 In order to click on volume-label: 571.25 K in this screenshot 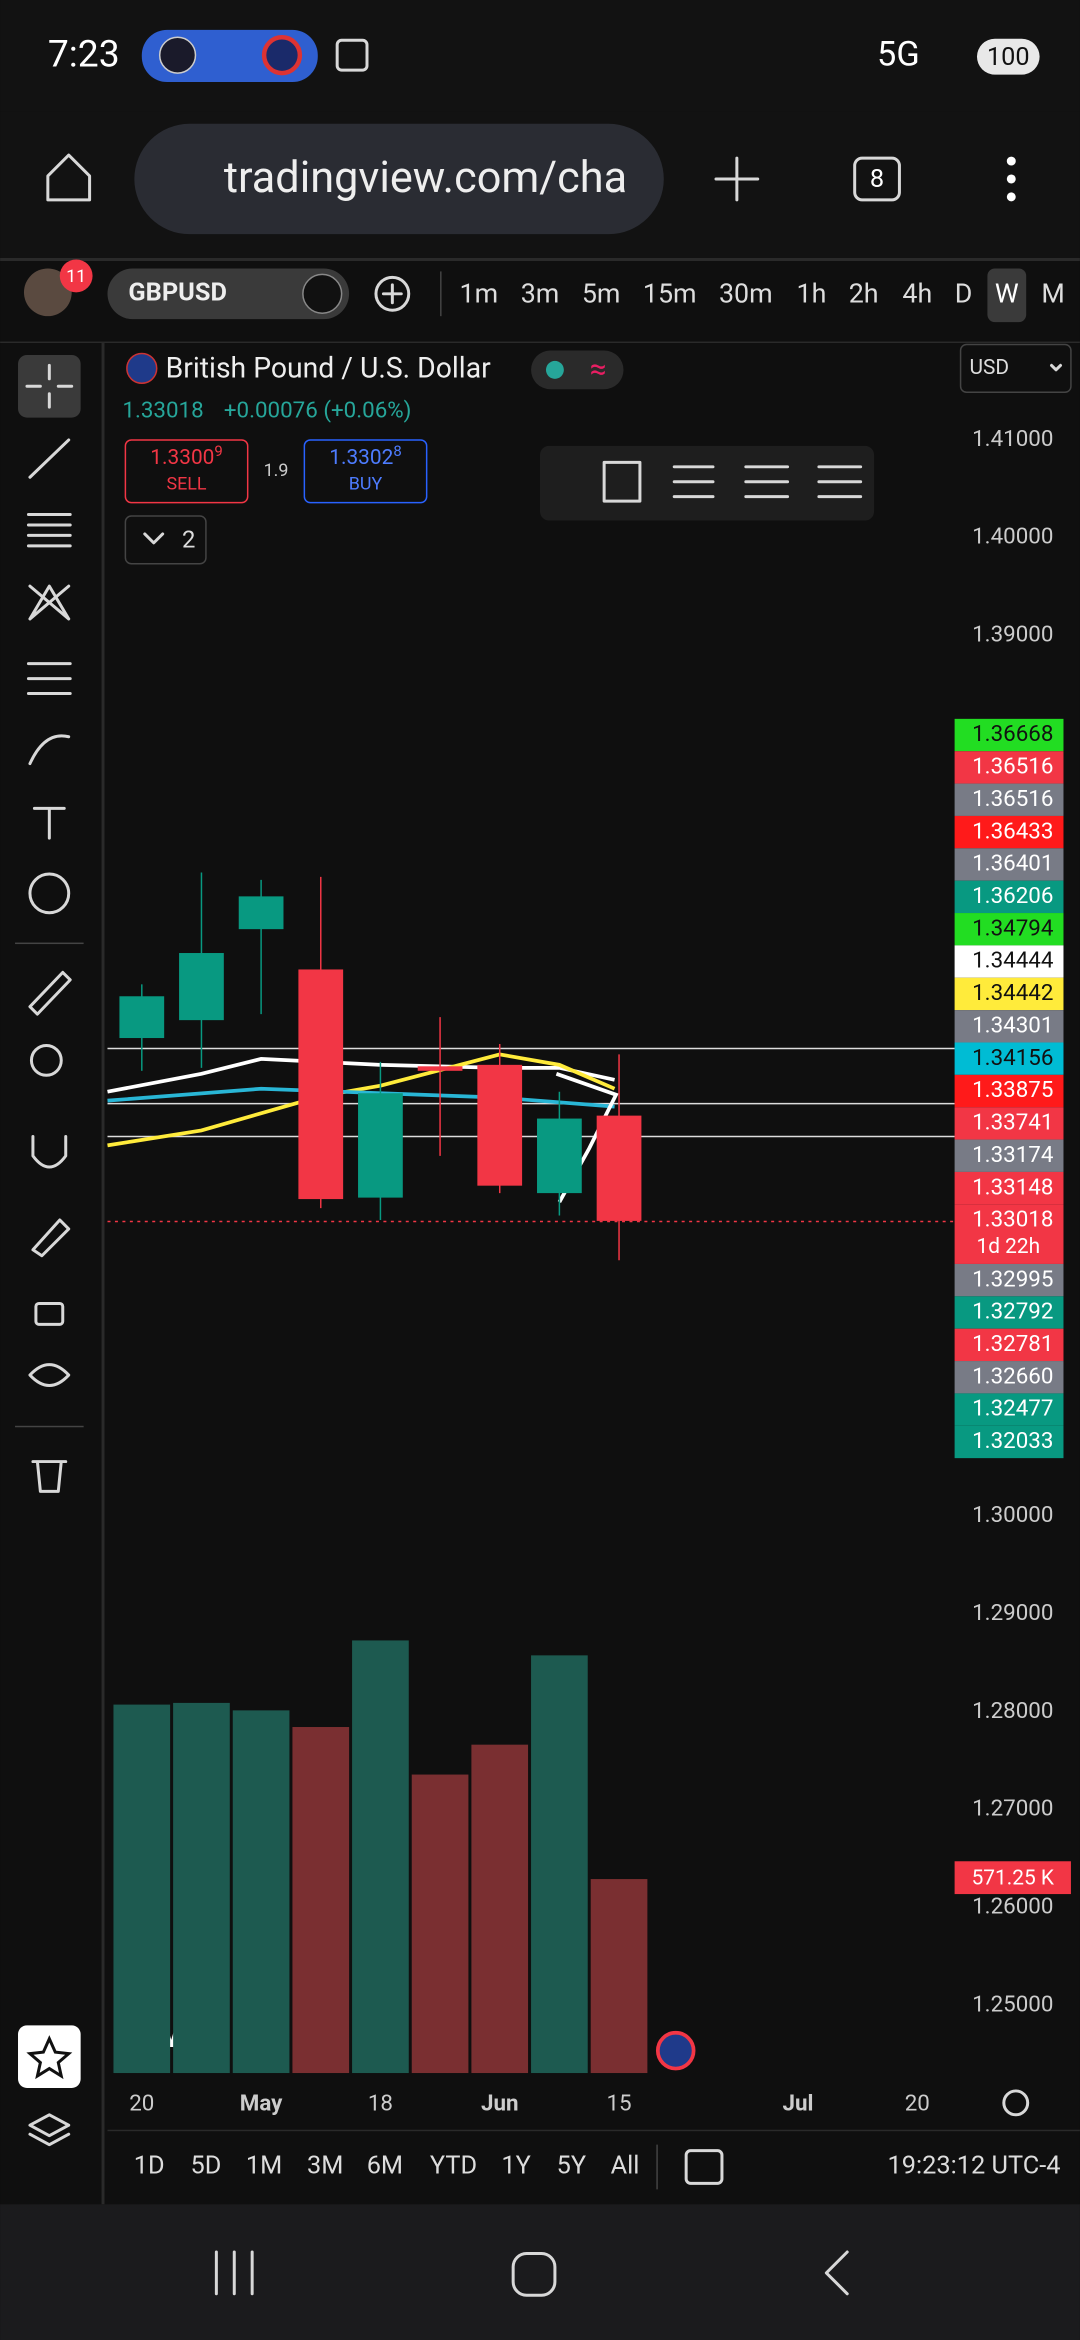, I will do `click(1013, 1879)`.